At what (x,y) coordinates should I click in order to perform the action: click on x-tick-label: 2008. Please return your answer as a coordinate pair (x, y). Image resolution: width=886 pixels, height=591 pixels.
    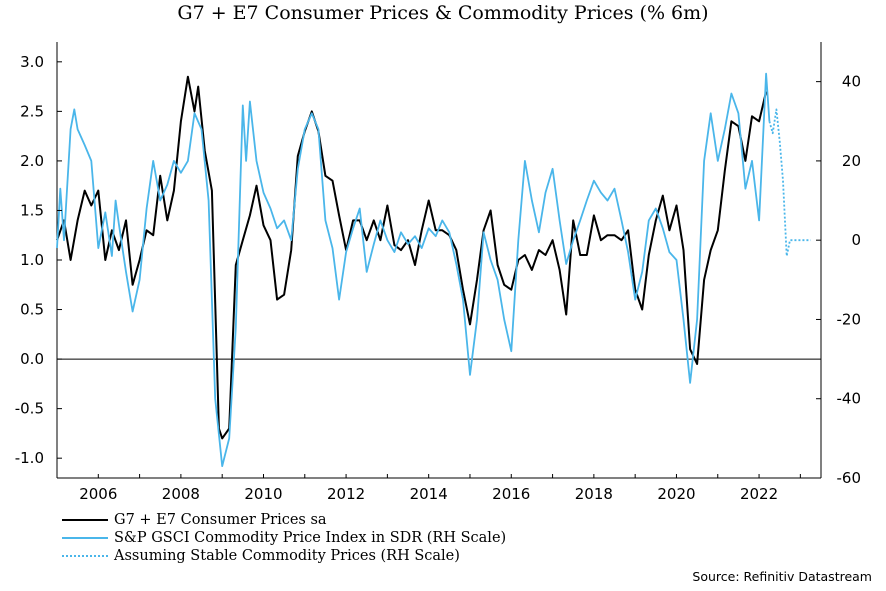
    Looking at the image, I should click on (181, 494).